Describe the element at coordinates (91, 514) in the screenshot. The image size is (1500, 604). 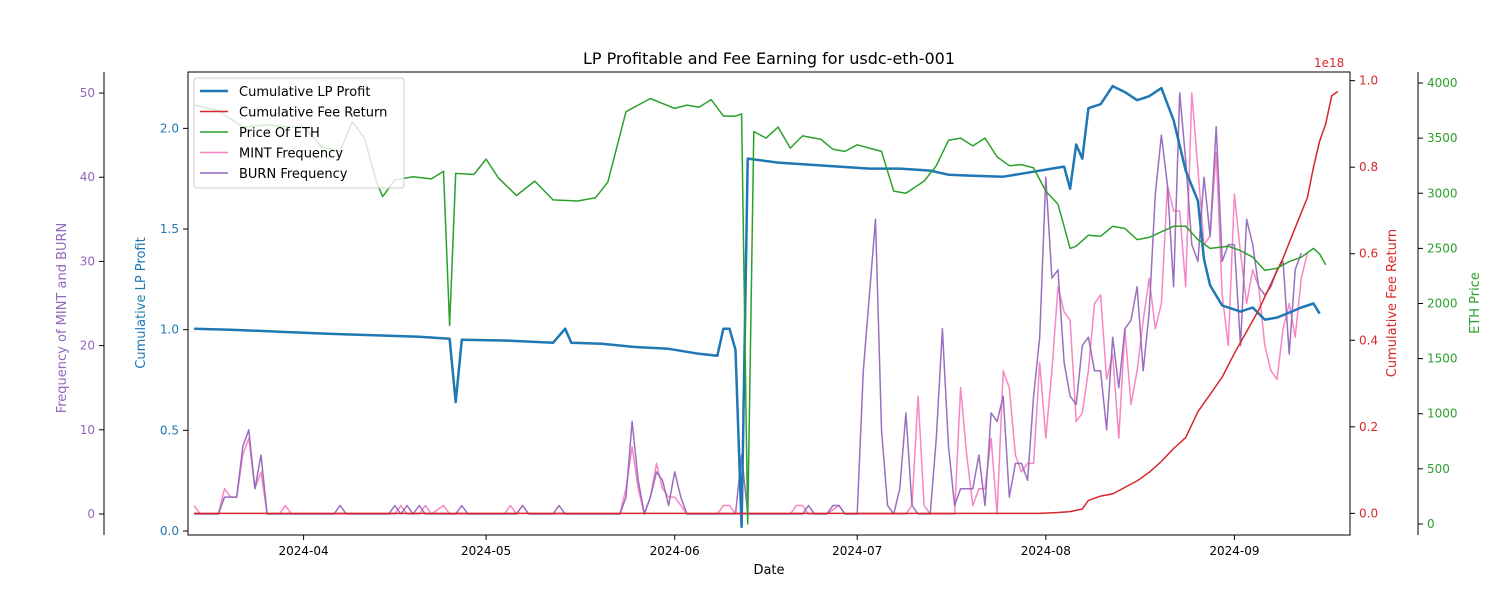
I see `freq-tick-label: 0` at that location.